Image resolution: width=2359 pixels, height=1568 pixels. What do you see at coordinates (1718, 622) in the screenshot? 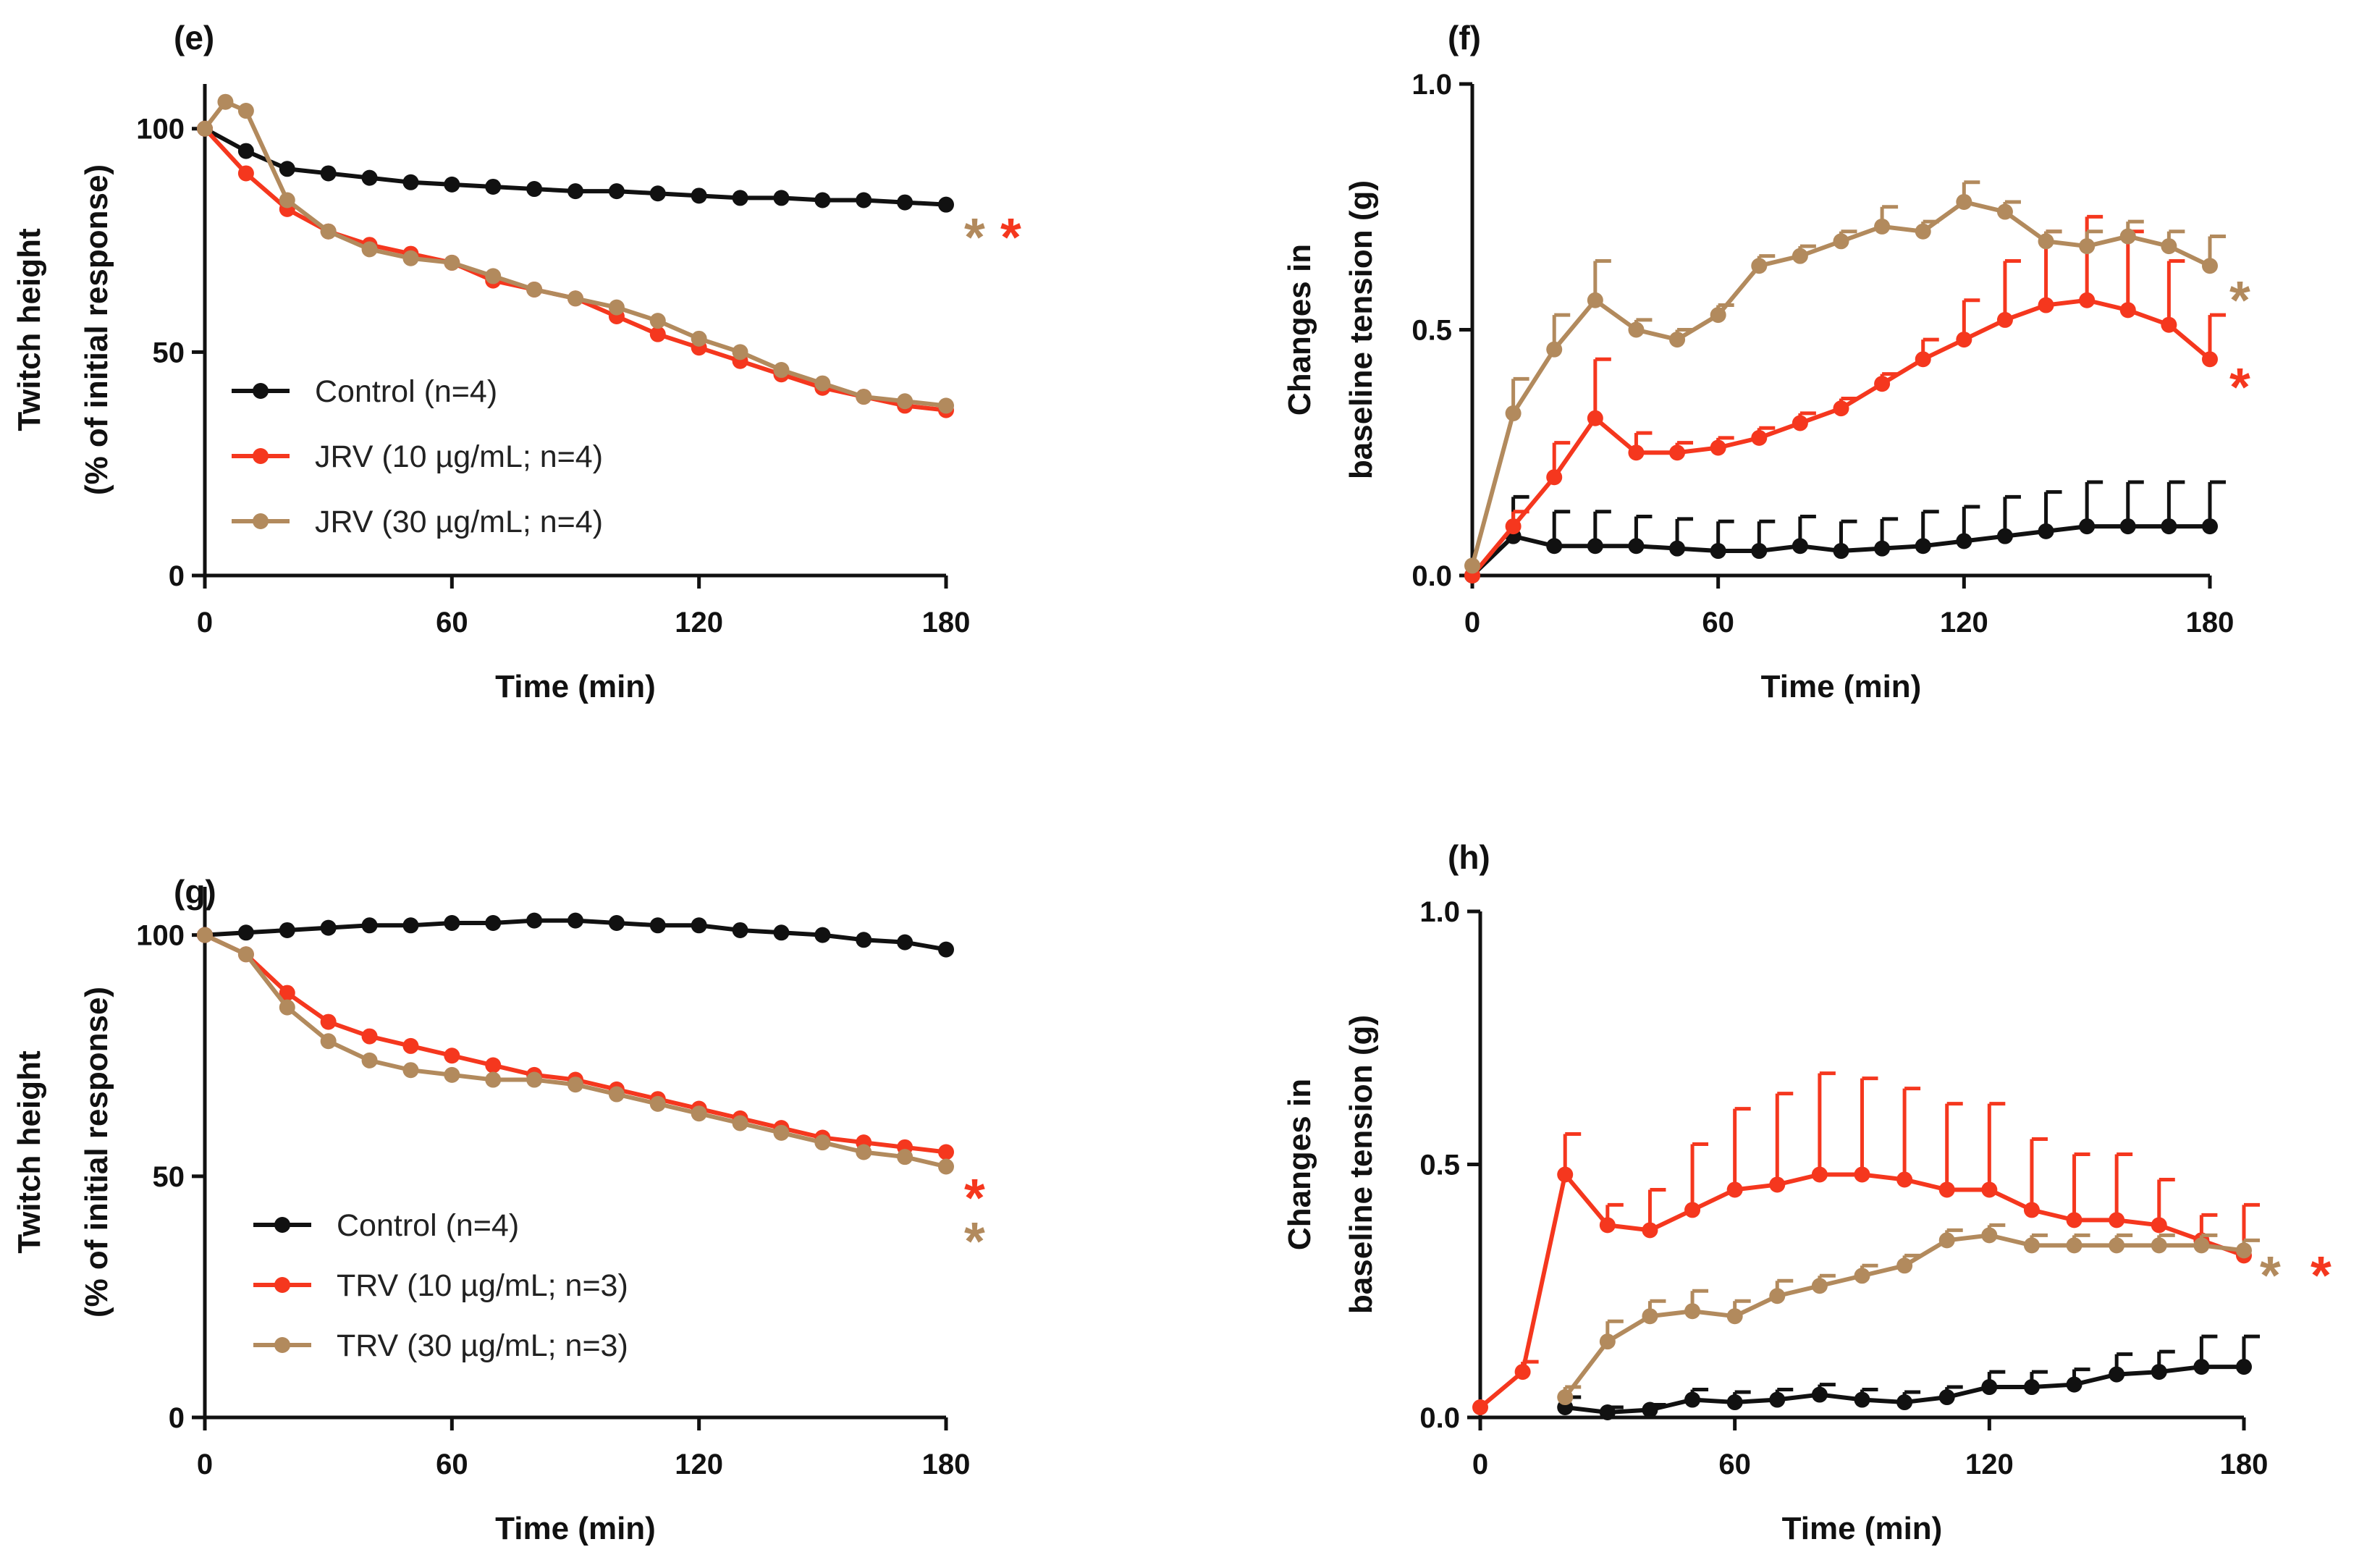
I see `x-tick-label: 60` at bounding box center [1718, 622].